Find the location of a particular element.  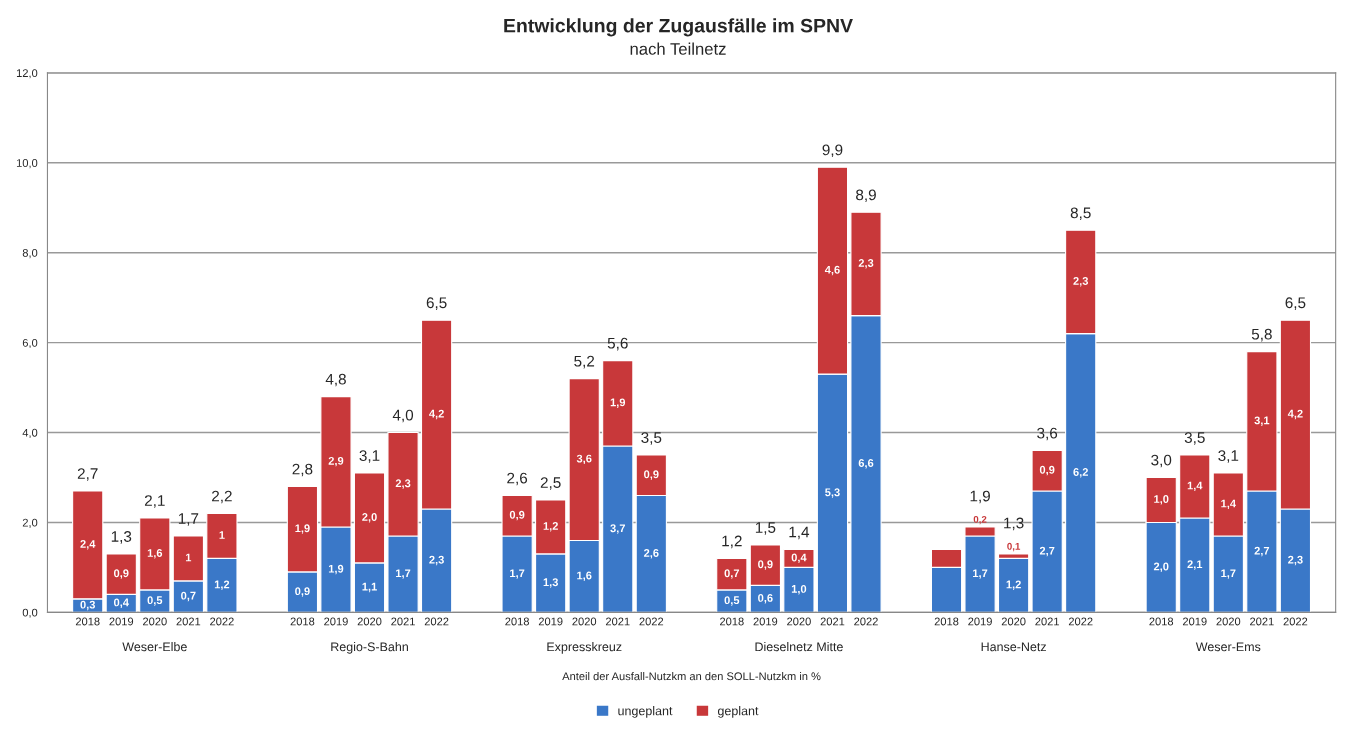

total-label: 3,6 is located at coordinates (1047, 434).